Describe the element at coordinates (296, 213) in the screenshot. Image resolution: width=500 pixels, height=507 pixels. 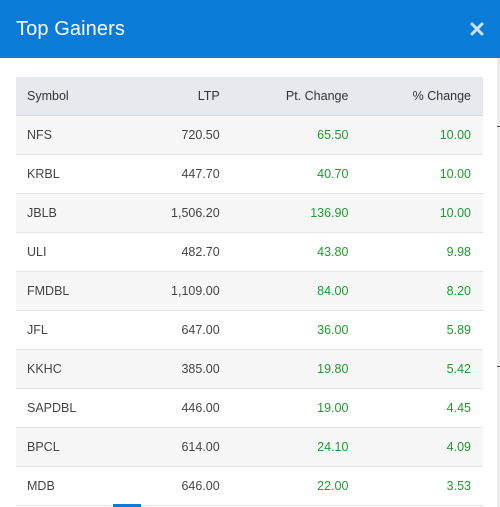
I see `cell-pt-change: 136.90` at that location.